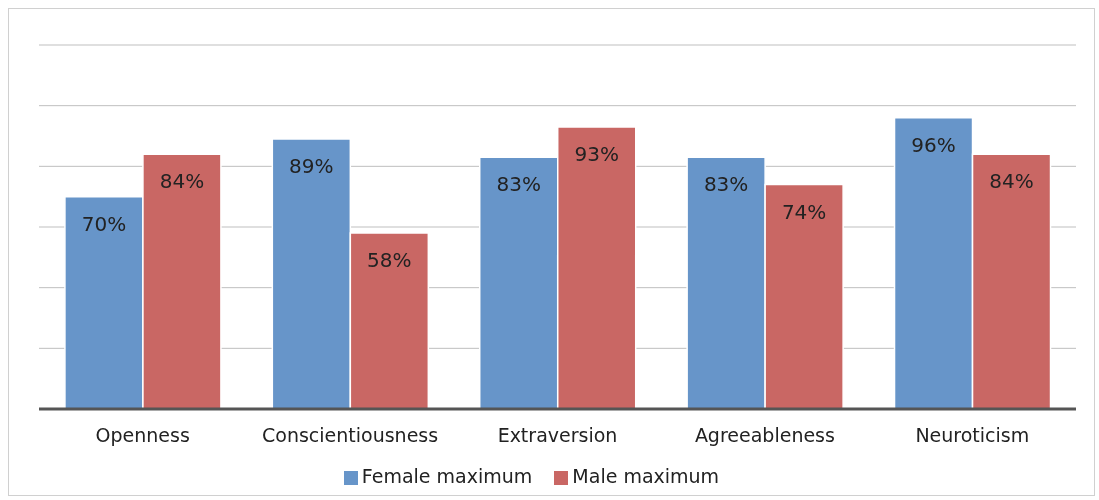  What do you see at coordinates (972, 435) in the screenshot?
I see `x-tick-label: Neuroticism` at bounding box center [972, 435].